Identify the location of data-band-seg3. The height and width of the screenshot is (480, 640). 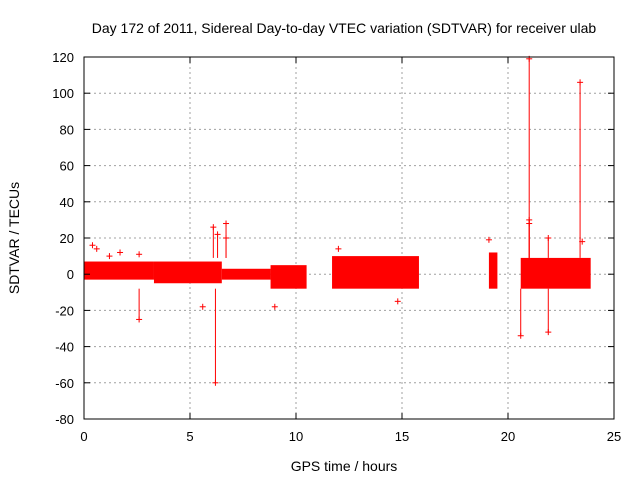
(246, 274).